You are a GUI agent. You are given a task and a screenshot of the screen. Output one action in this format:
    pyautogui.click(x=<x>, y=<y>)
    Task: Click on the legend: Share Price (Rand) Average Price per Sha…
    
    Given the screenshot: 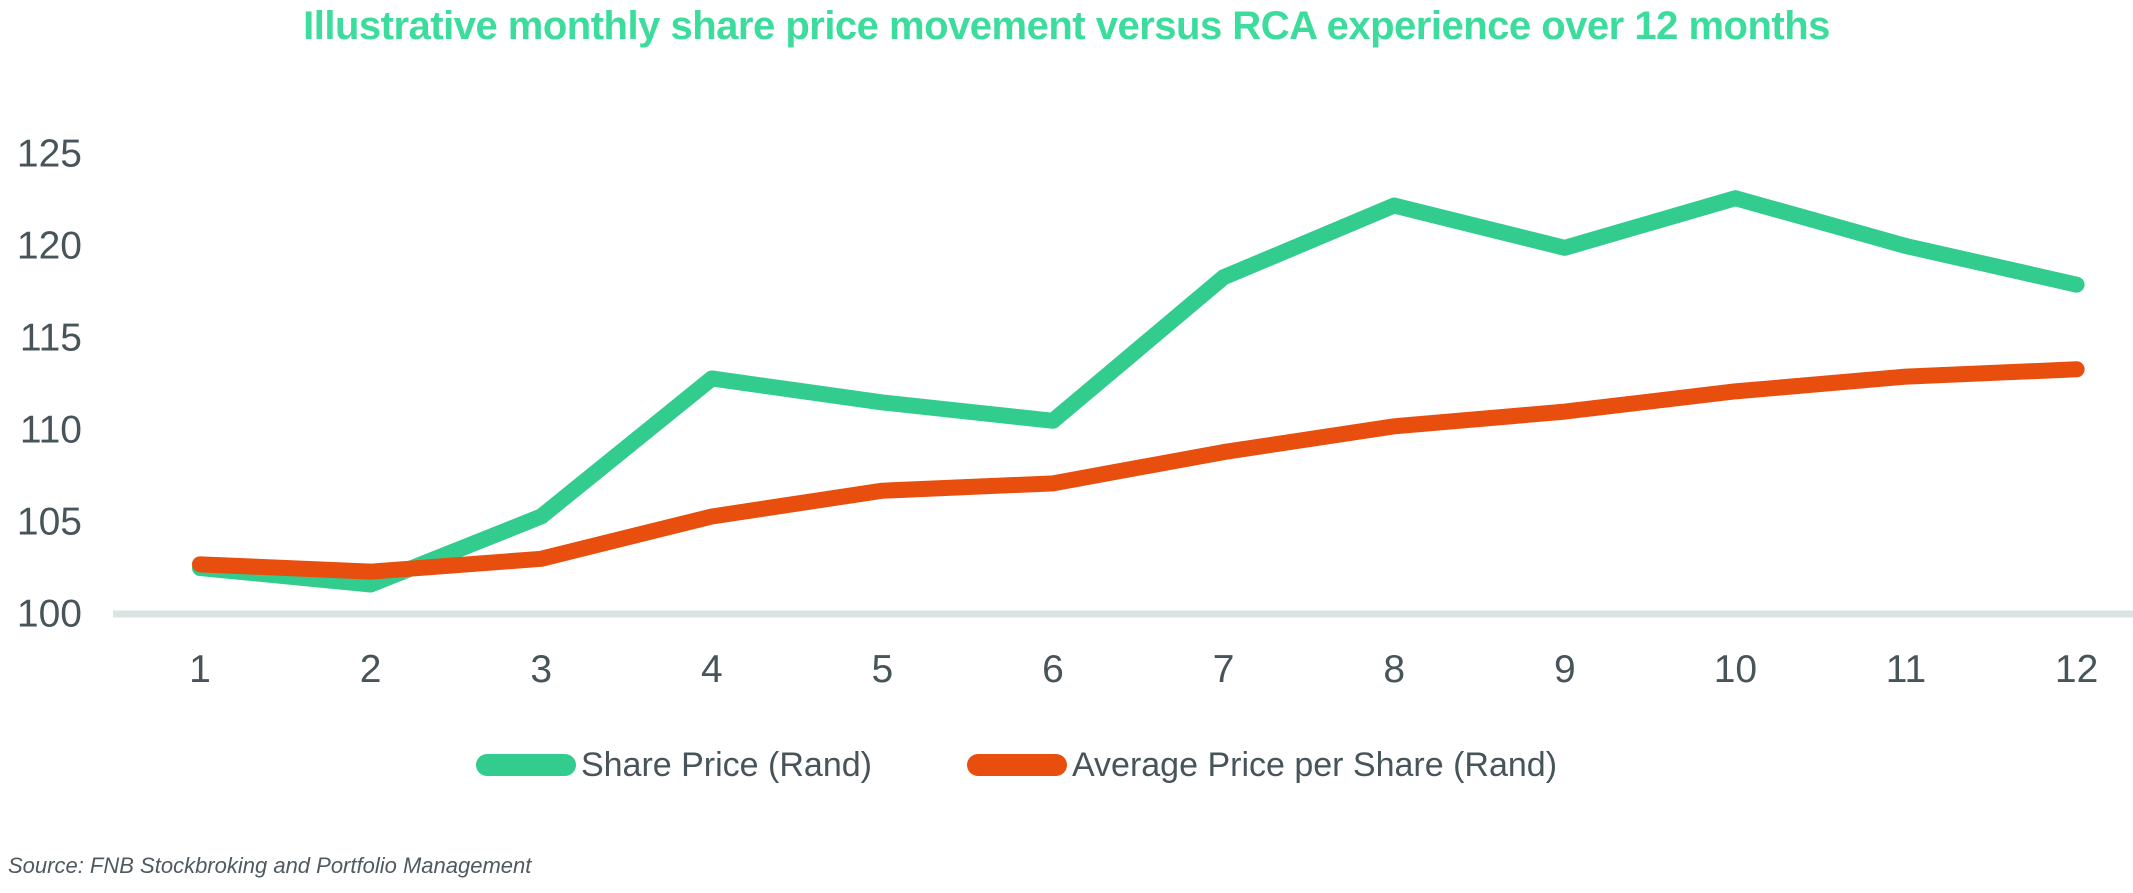 What is the action you would take?
    pyautogui.click(x=1041, y=765)
    